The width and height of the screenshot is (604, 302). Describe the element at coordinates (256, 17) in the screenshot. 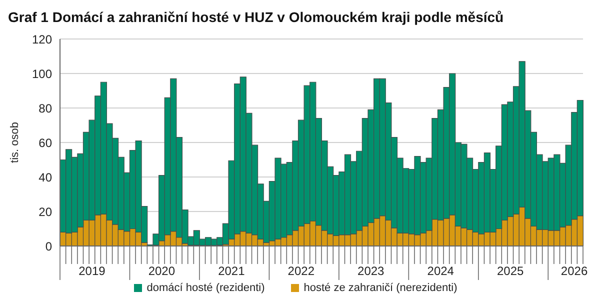

I see `chart-title: Graf 1 Domácí a zahraniční hosté v HUZ v Olomouckém kraji podle měsíců` at that location.